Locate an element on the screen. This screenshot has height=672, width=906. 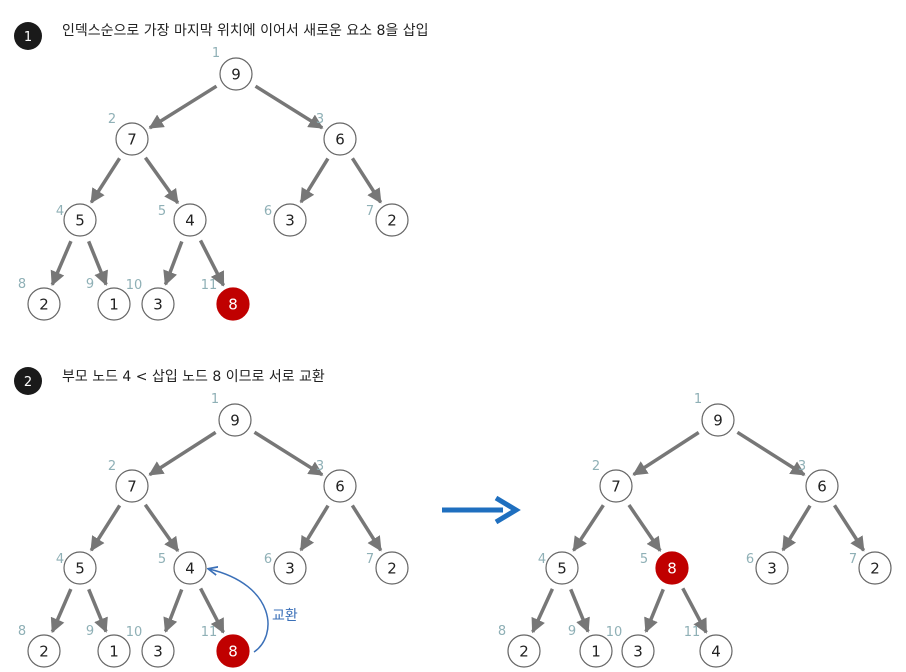
heap-node: 4 11 is located at coordinates (708, 646).